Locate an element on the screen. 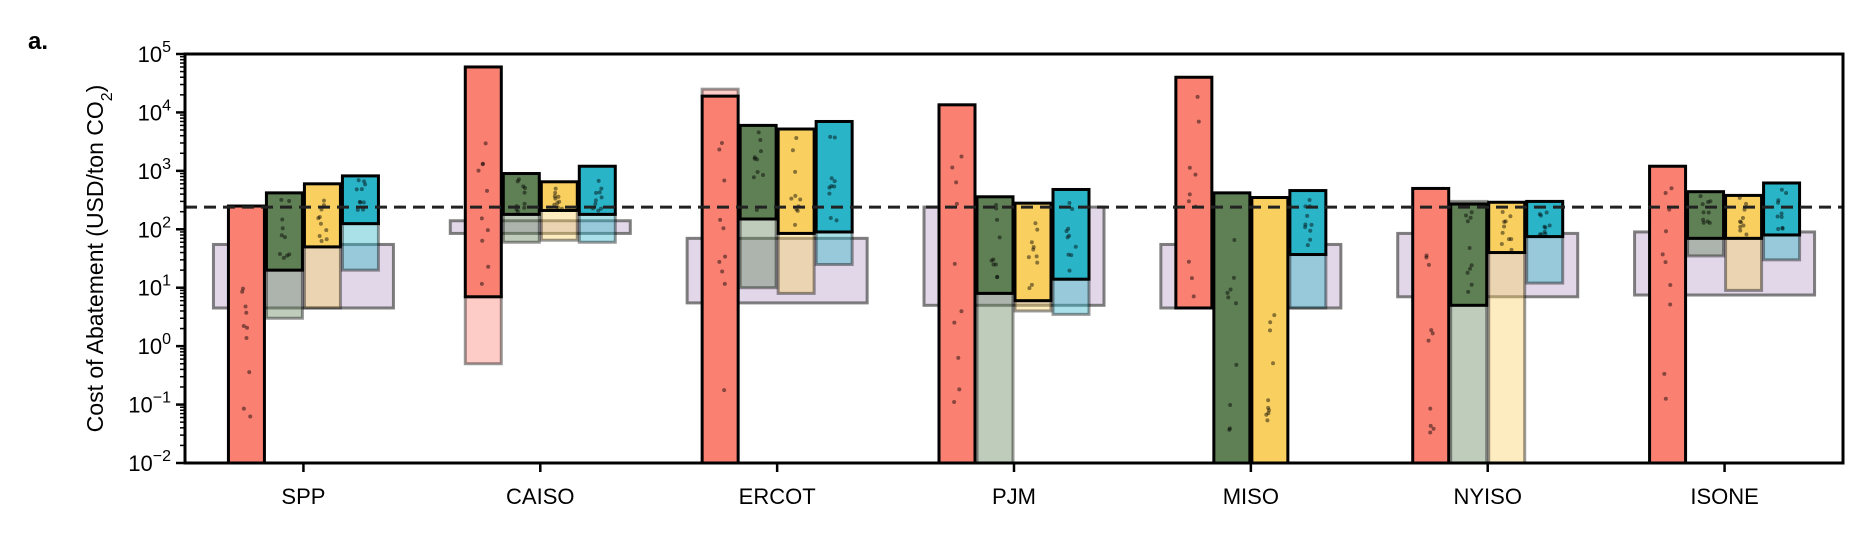  y-tick-label: 10⁰ is located at coordinates (154, 345).